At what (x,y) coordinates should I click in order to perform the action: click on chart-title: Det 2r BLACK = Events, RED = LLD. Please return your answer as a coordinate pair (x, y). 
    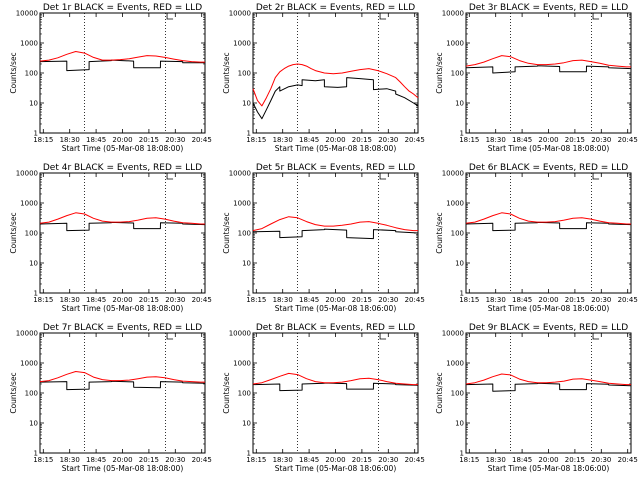
    Looking at the image, I should click on (335, 8).